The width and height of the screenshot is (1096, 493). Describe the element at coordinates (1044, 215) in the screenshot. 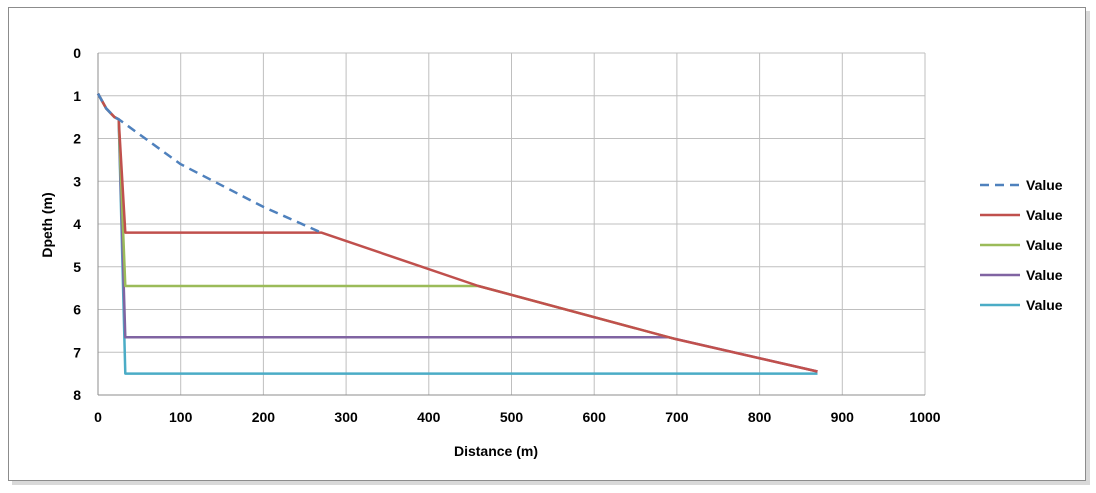

I see `legend-label-2: Value` at that location.